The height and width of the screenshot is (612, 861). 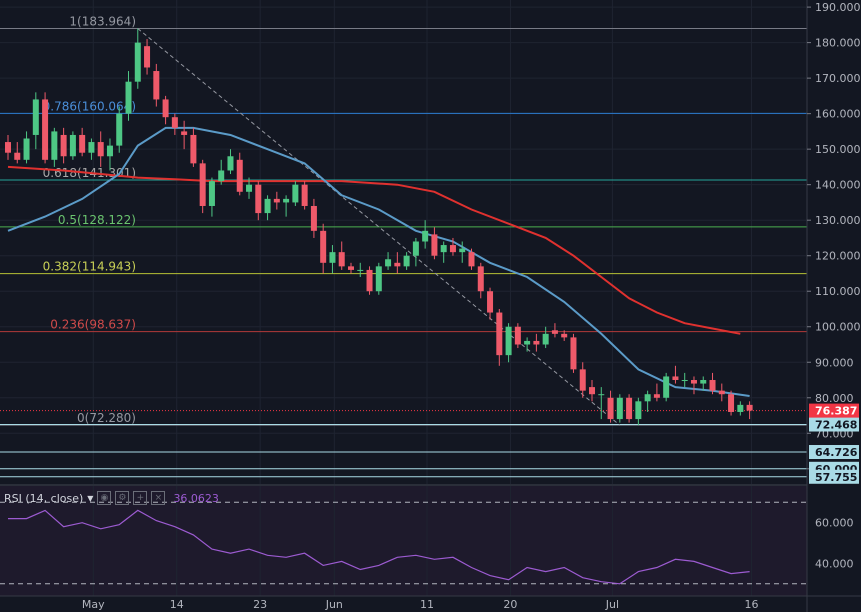 I want to click on y-tick-label: 110.000, so click(x=838, y=291).